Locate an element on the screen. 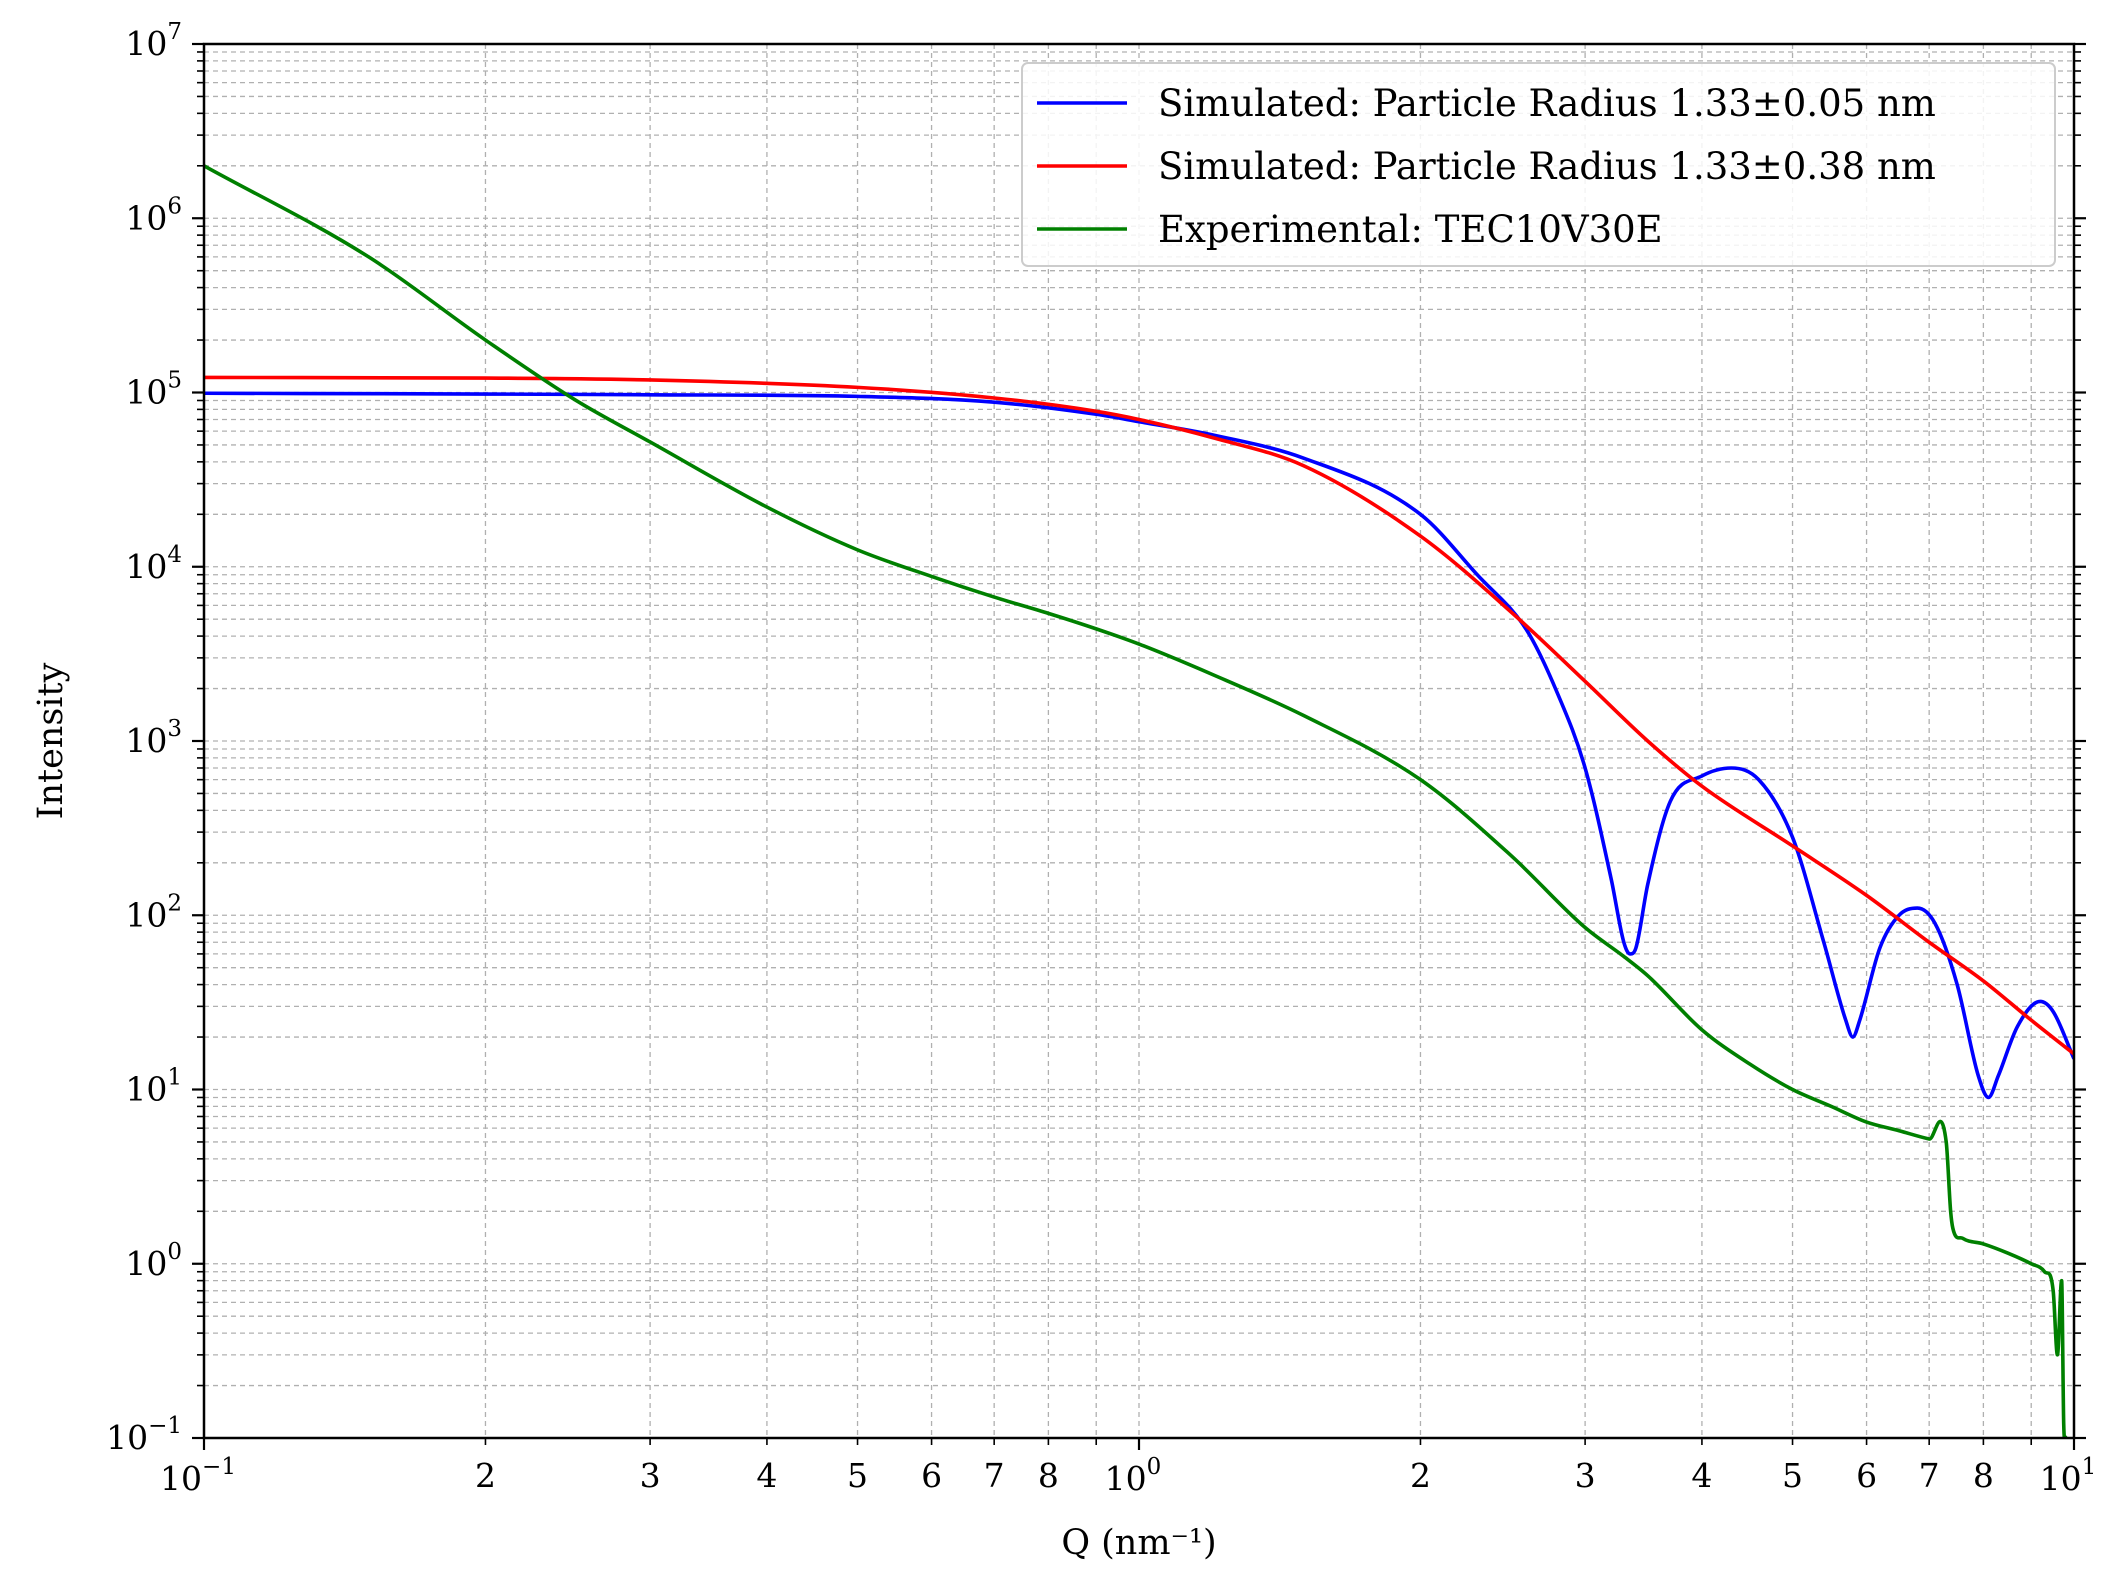 This screenshot has width=2125, height=1587. y-tick-label: 10⁻¹ is located at coordinates (144, 1435).